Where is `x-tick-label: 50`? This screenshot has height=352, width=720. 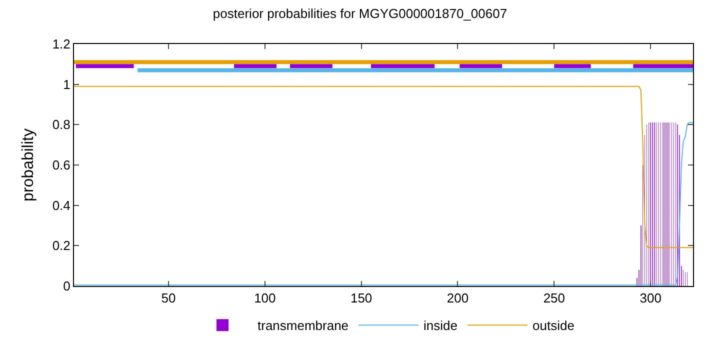 x-tick-label: 50 is located at coordinates (168, 298).